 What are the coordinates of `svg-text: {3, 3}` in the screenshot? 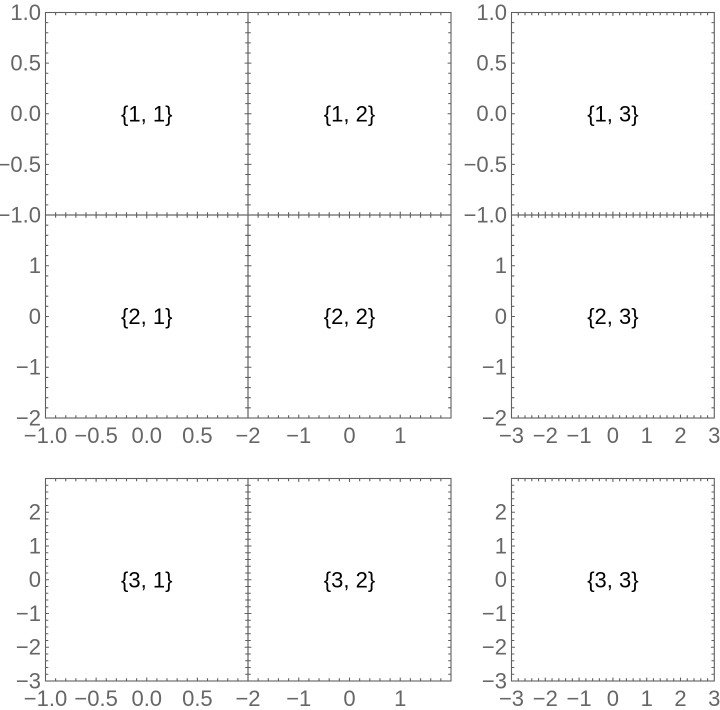 It's located at (612, 579).